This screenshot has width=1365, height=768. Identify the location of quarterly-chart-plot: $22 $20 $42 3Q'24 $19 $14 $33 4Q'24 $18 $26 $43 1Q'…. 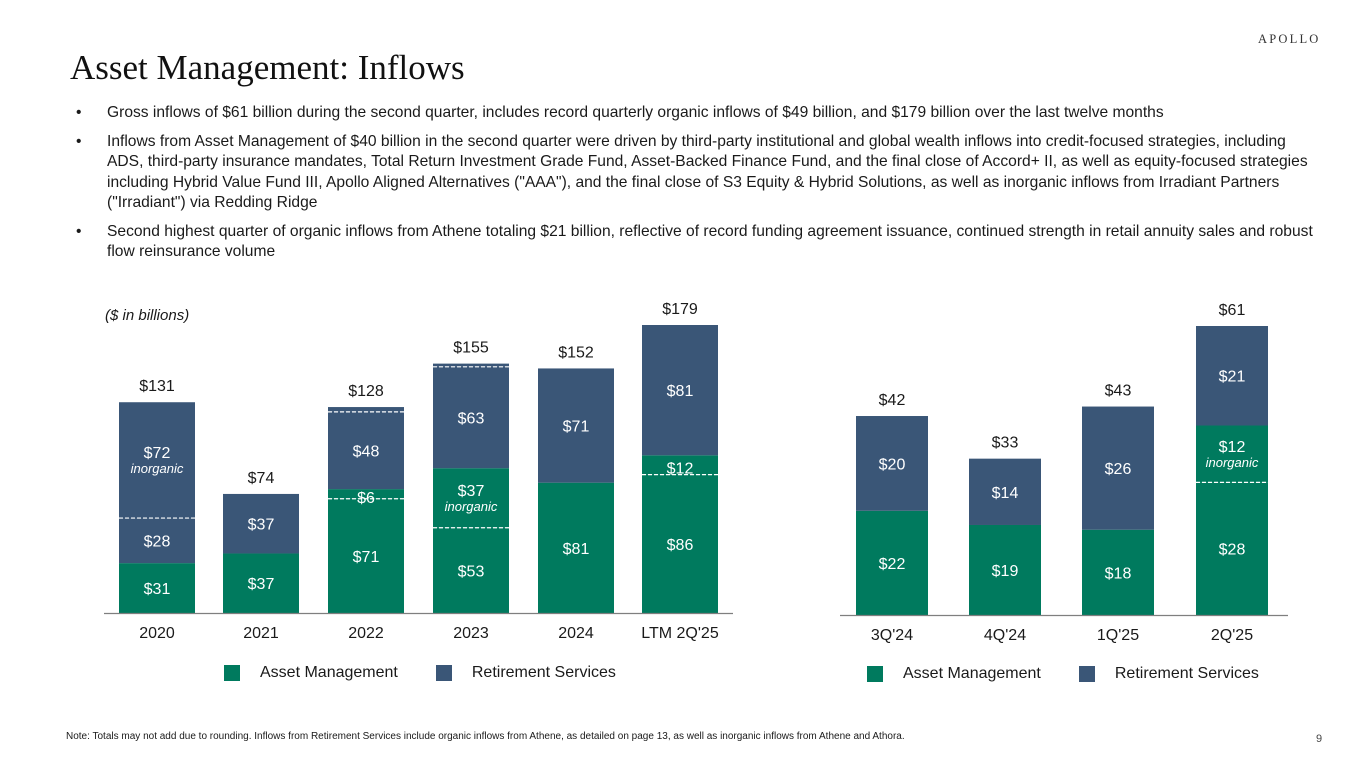
(1064, 473).